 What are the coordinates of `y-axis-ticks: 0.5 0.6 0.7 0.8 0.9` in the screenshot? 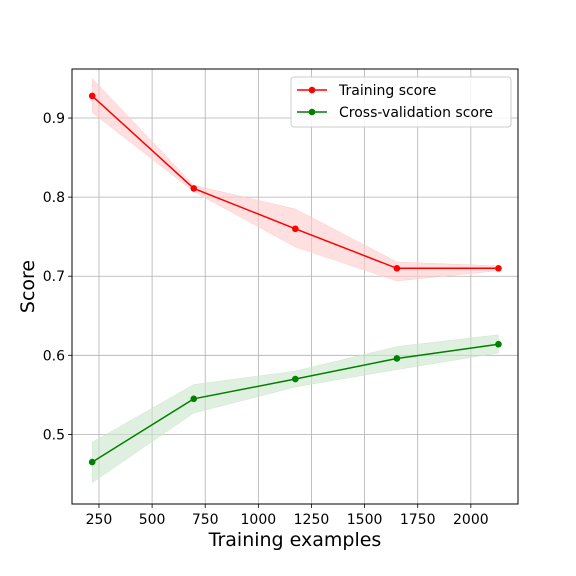 It's located at (57, 277).